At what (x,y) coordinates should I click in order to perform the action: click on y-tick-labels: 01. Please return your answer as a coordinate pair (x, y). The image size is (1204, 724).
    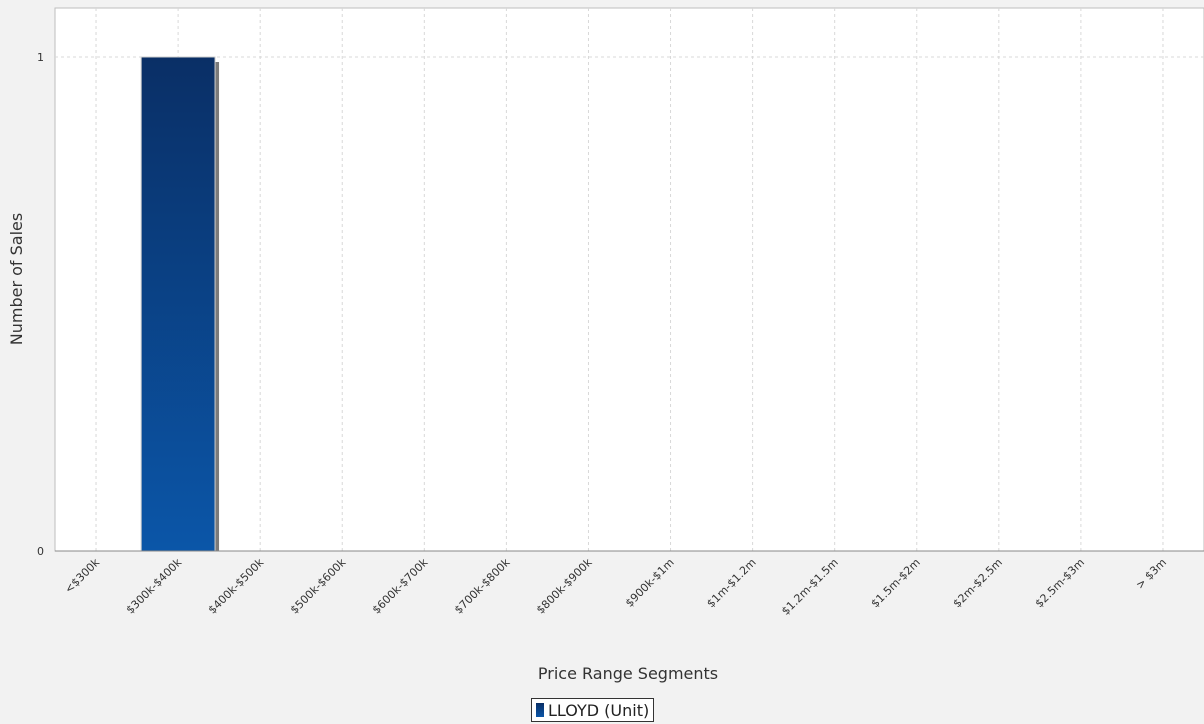
    Looking at the image, I should click on (40, 304).